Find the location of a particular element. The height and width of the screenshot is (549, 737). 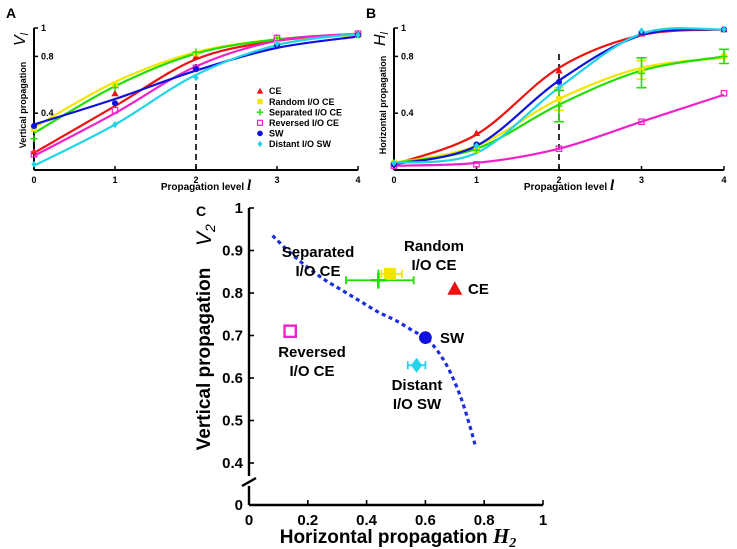

y-variable: Vl is located at coordinates (21, 39).